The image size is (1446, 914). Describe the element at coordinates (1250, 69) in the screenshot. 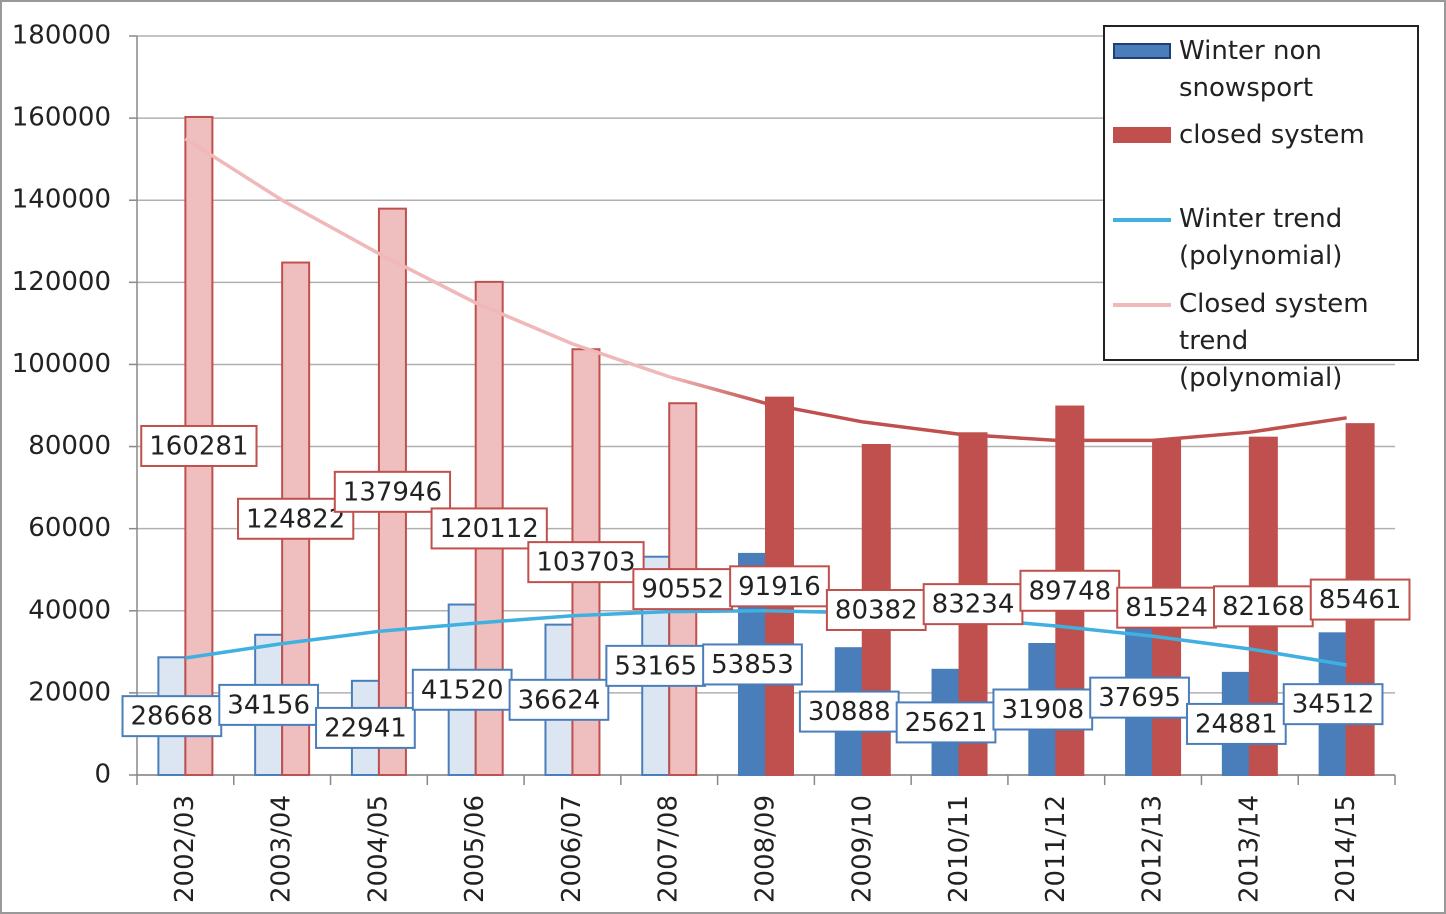

I see `legend-label: Winter non snowsport` at that location.